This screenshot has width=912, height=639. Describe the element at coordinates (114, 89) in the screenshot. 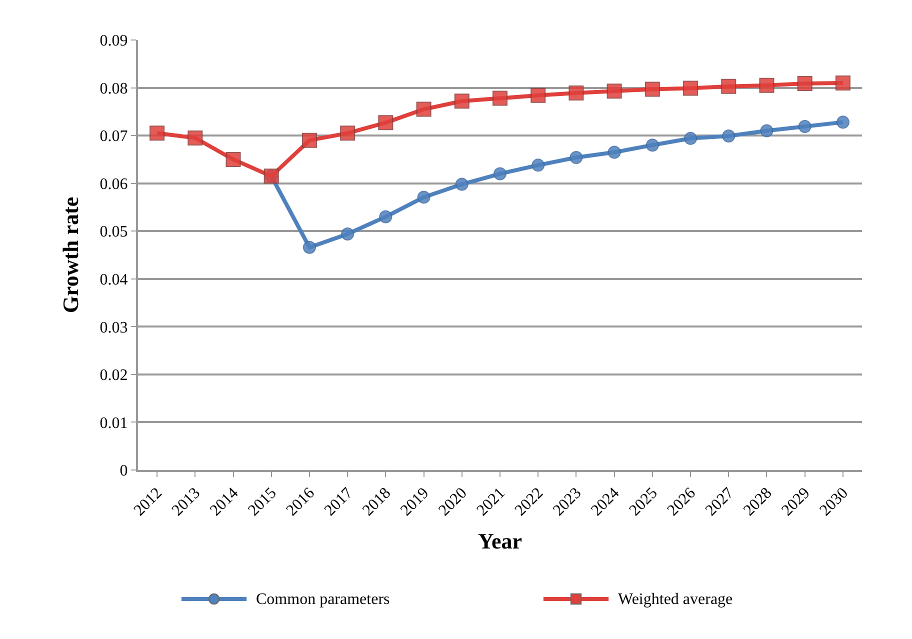

I see `y-tick-label: 0.08` at that location.